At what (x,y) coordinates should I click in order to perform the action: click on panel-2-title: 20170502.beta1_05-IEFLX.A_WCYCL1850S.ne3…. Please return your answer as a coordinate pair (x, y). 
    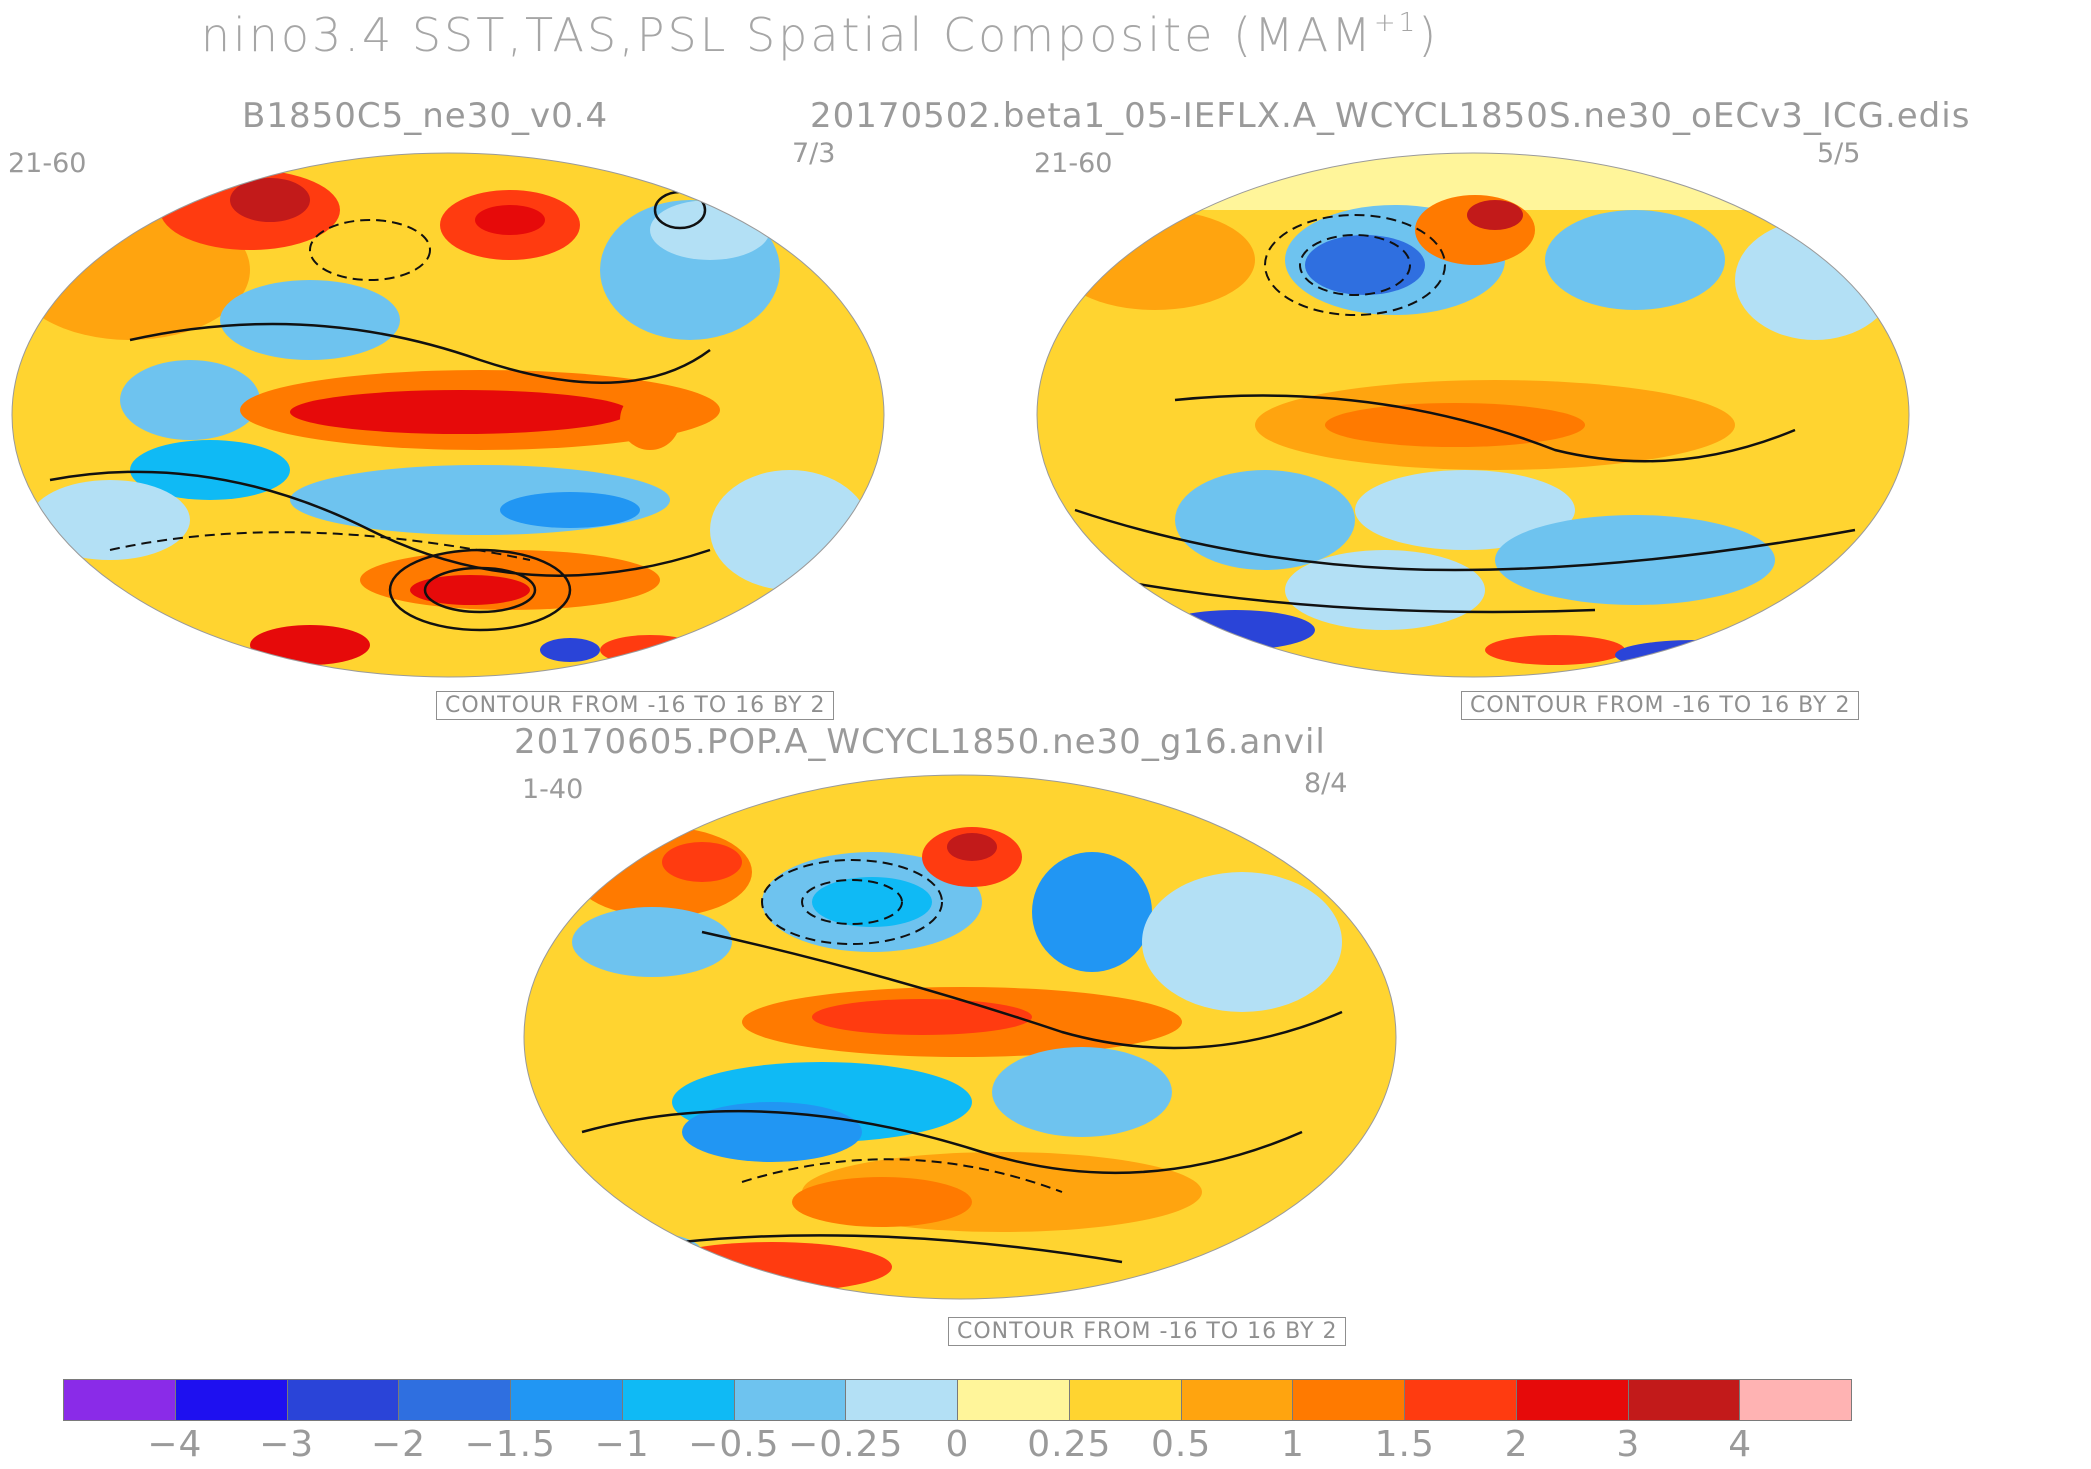
    Looking at the image, I should click on (1390, 116).